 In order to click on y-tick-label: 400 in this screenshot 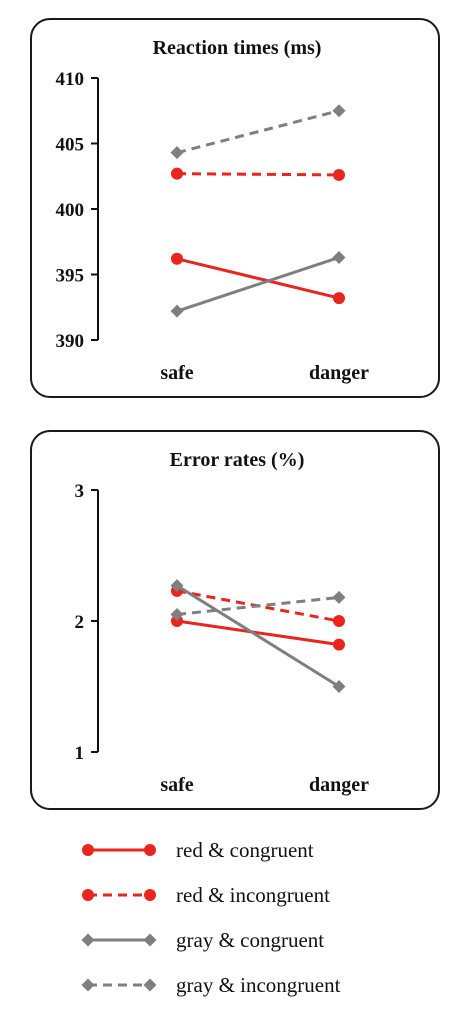, I will do `click(70, 210)`.